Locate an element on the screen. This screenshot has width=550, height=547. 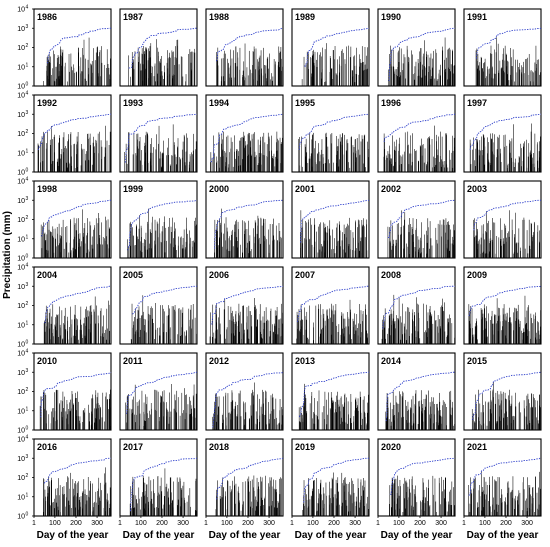
panel-1991: 1991 is located at coordinates (502, 47).